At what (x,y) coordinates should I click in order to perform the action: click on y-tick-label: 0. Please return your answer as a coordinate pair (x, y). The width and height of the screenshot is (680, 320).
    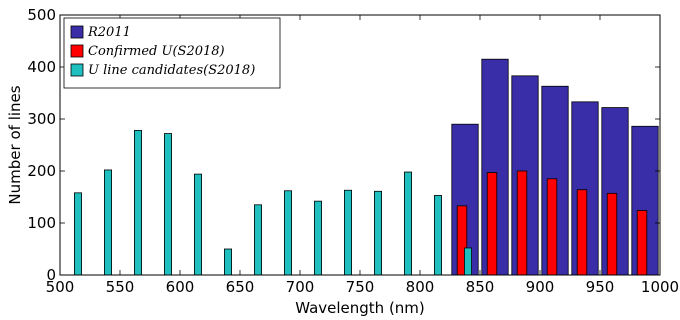
    Looking at the image, I should click on (51, 275).